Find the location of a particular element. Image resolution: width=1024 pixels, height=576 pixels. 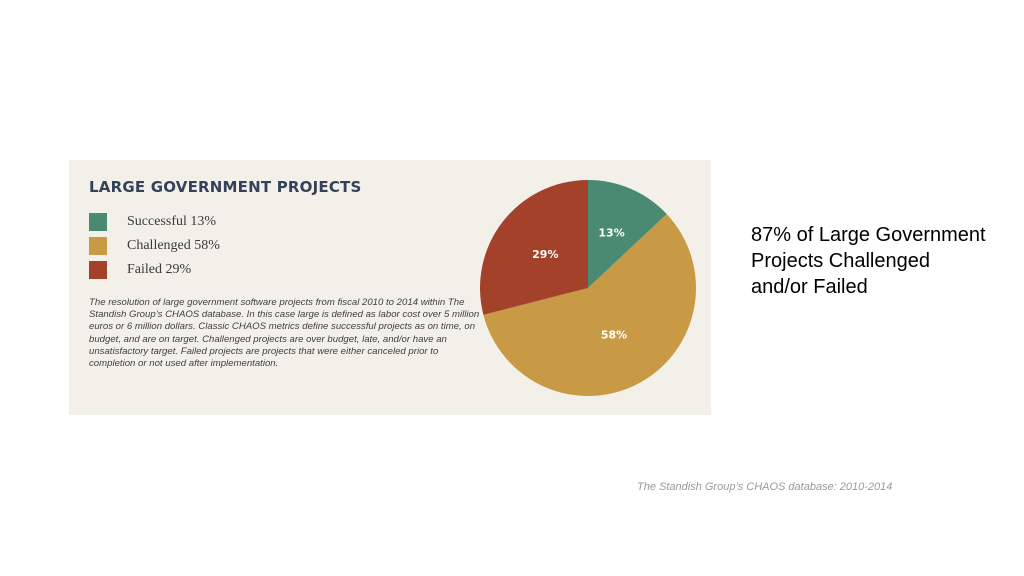

legend-swatch-failed is located at coordinates (98, 270).